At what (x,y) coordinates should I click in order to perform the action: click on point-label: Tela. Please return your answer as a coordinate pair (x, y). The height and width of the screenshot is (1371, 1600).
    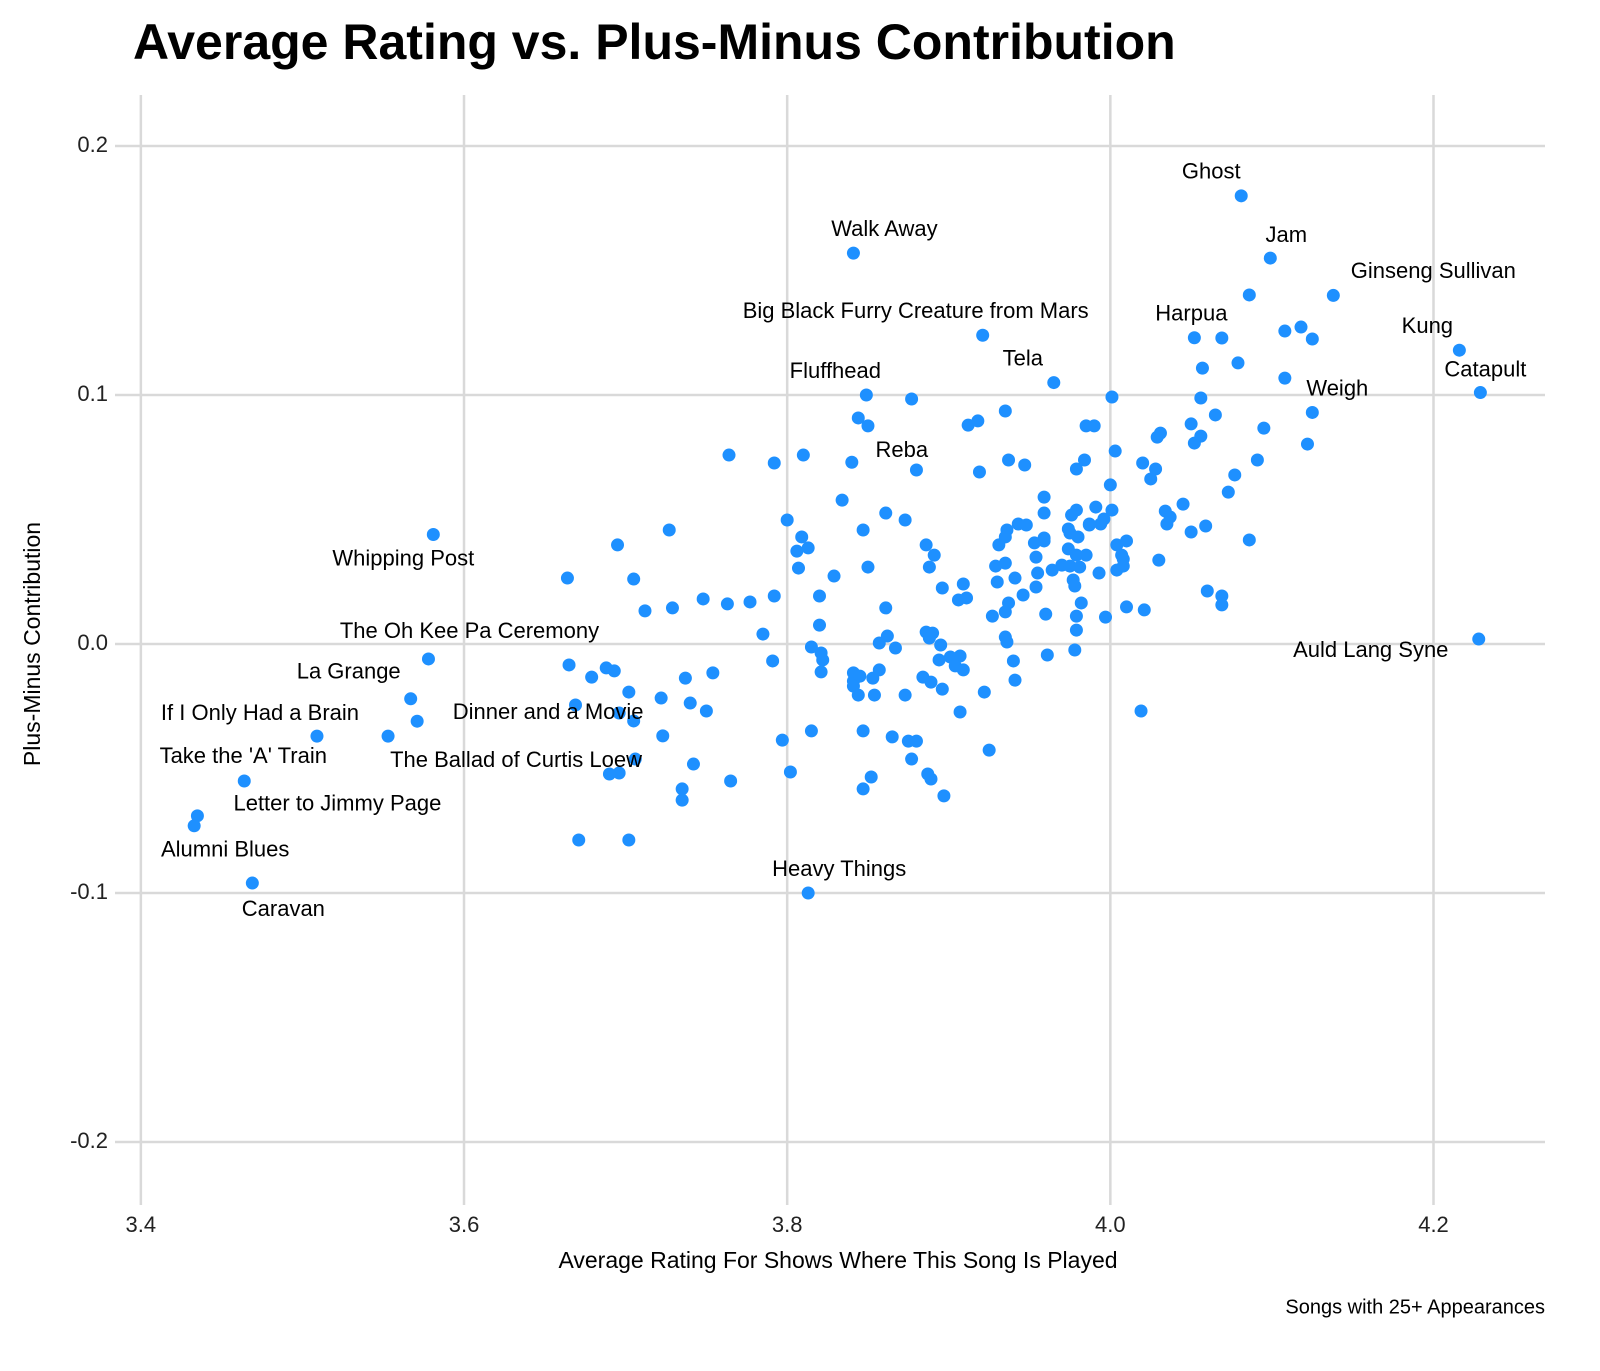
    Looking at the image, I should click on (1023, 357).